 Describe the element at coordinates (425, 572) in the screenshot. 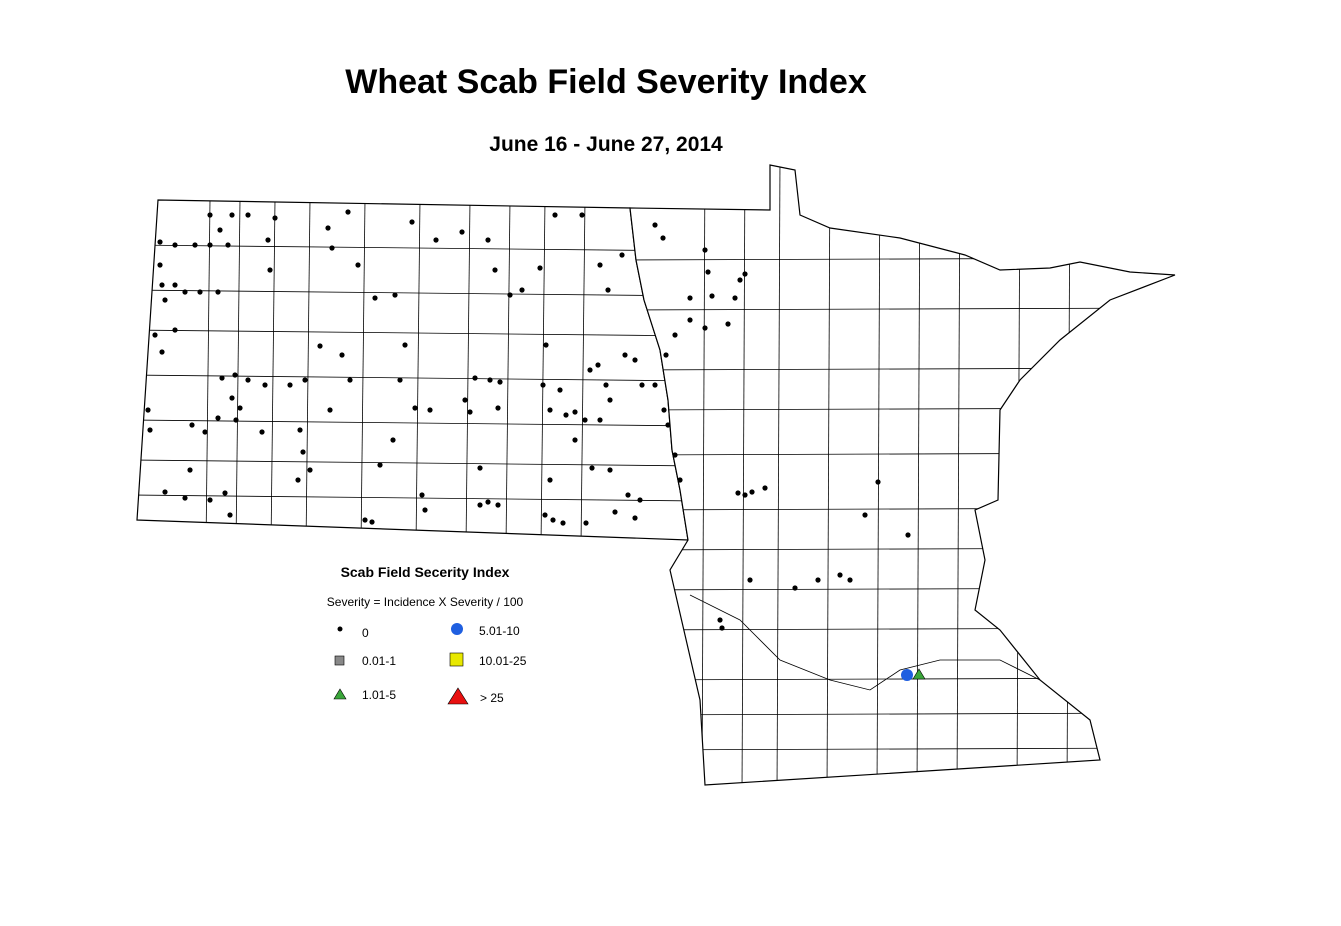

I see `legend-title: Scab Field Secerity Index` at that location.